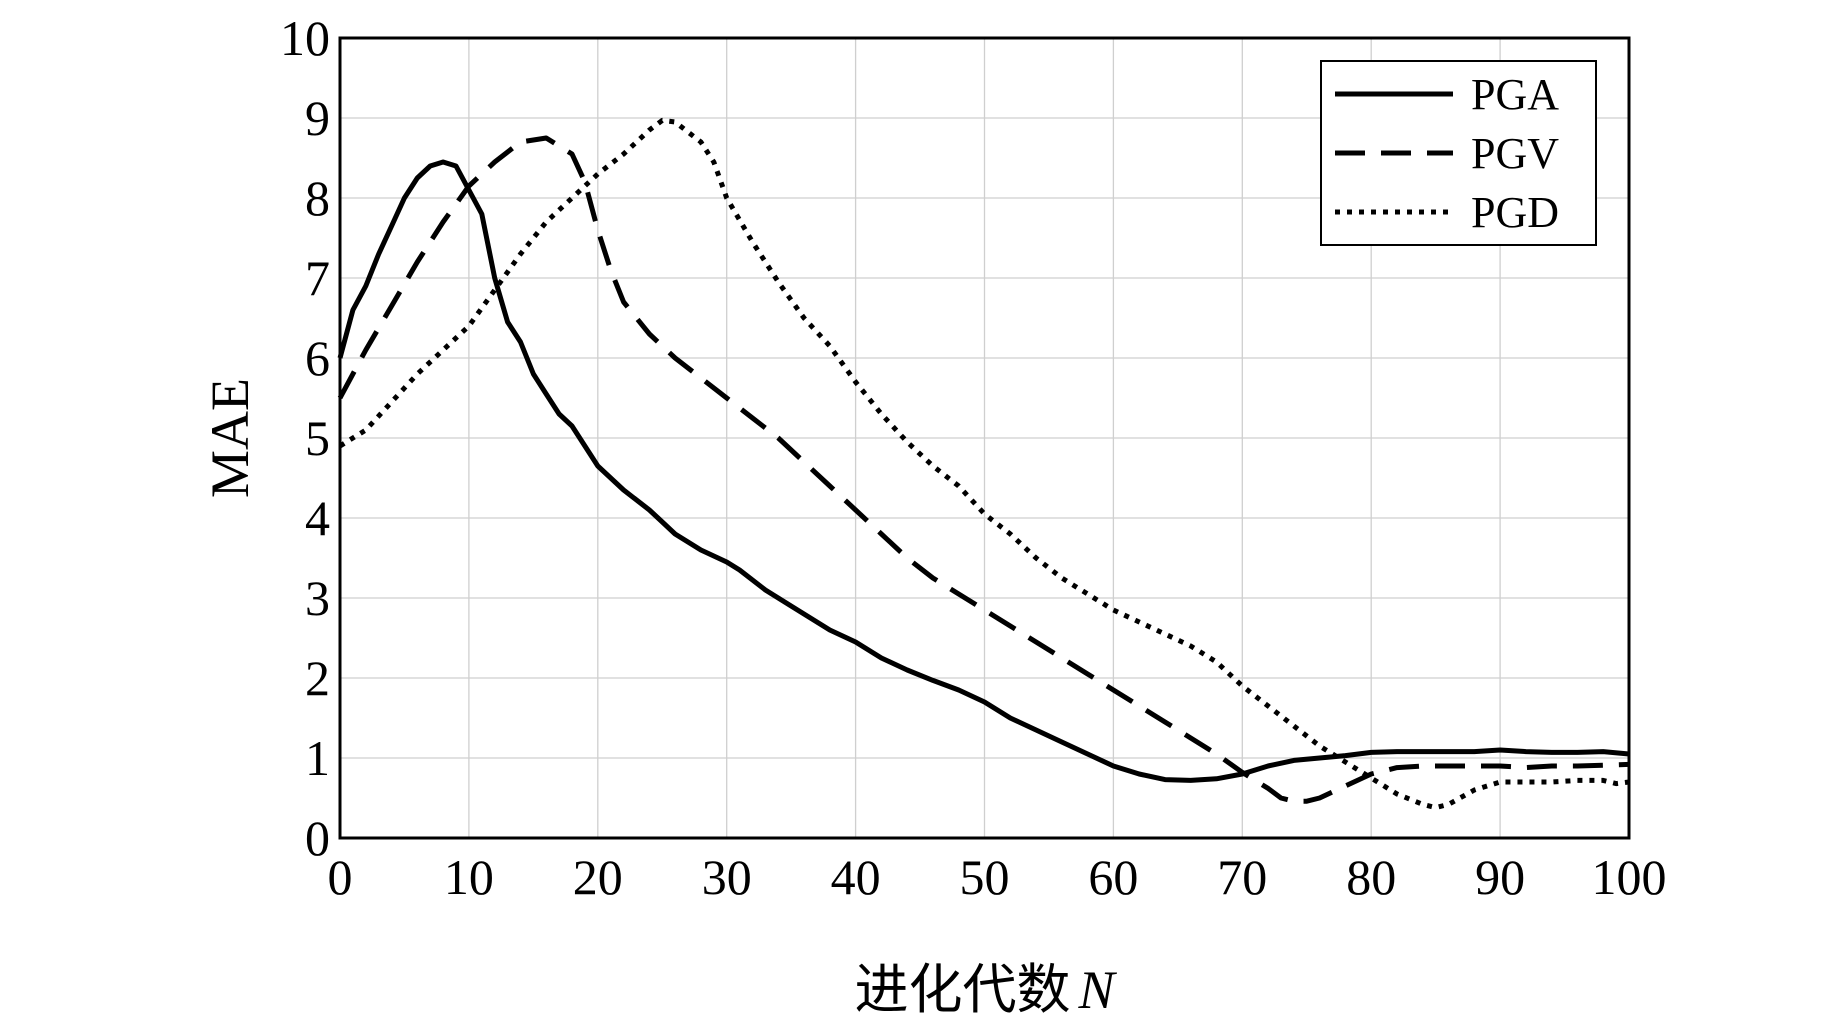  What do you see at coordinates (1515, 94) in the screenshot?
I see `legend-label-pga: PGA` at bounding box center [1515, 94].